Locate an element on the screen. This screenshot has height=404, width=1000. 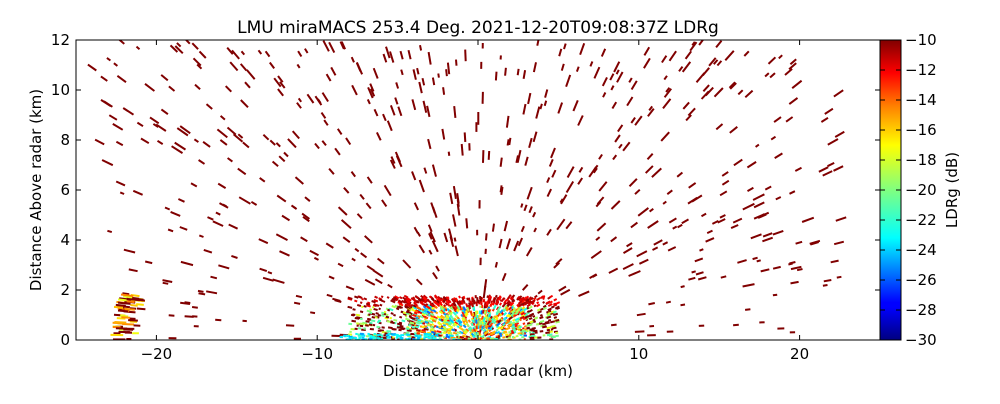
colorbar-tick-label: −18 is located at coordinates (921, 160).